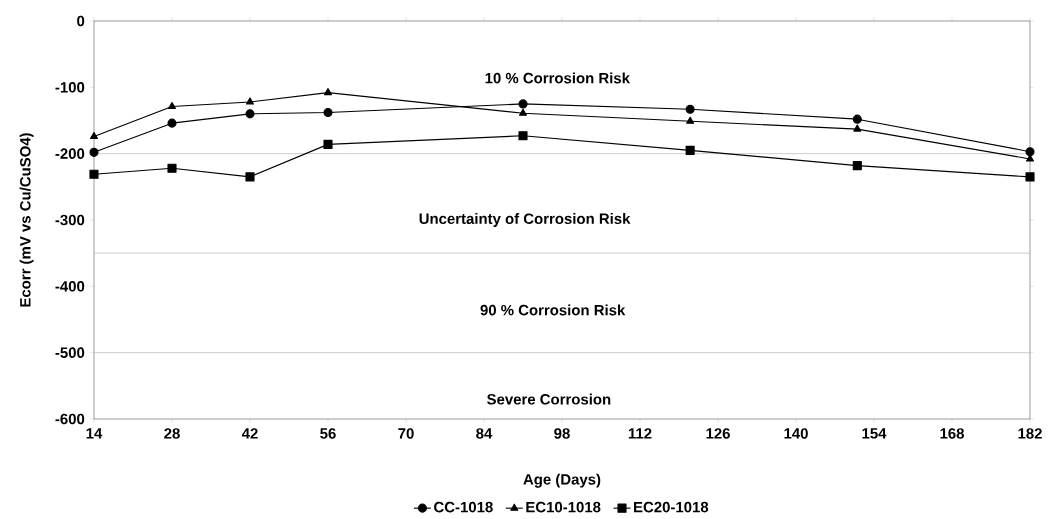  I want to click on x-tick-label: 84, so click(484, 433).